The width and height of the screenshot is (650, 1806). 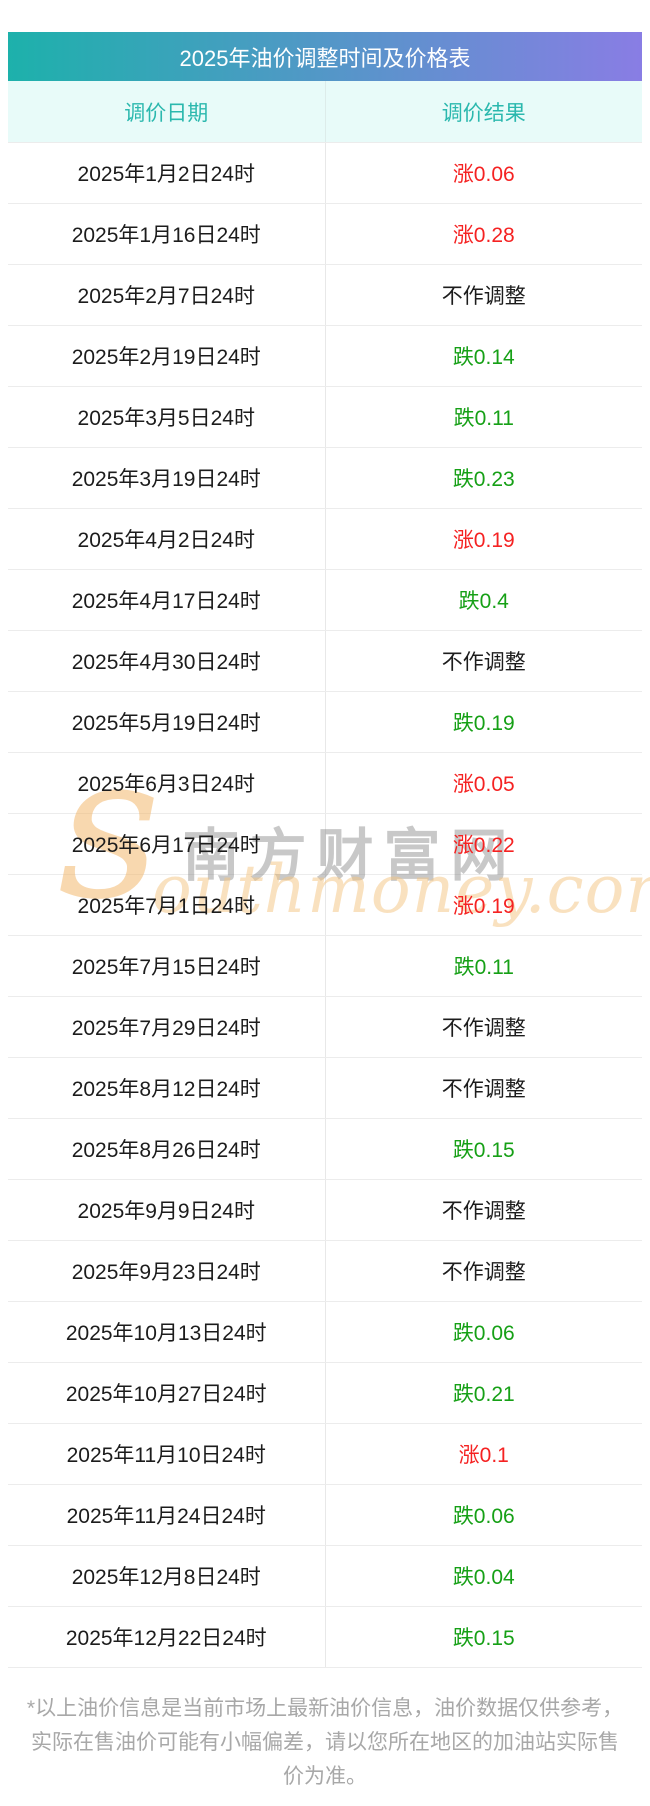 I want to click on row-date-cell: 2025年2月19日24时, so click(x=167, y=356).